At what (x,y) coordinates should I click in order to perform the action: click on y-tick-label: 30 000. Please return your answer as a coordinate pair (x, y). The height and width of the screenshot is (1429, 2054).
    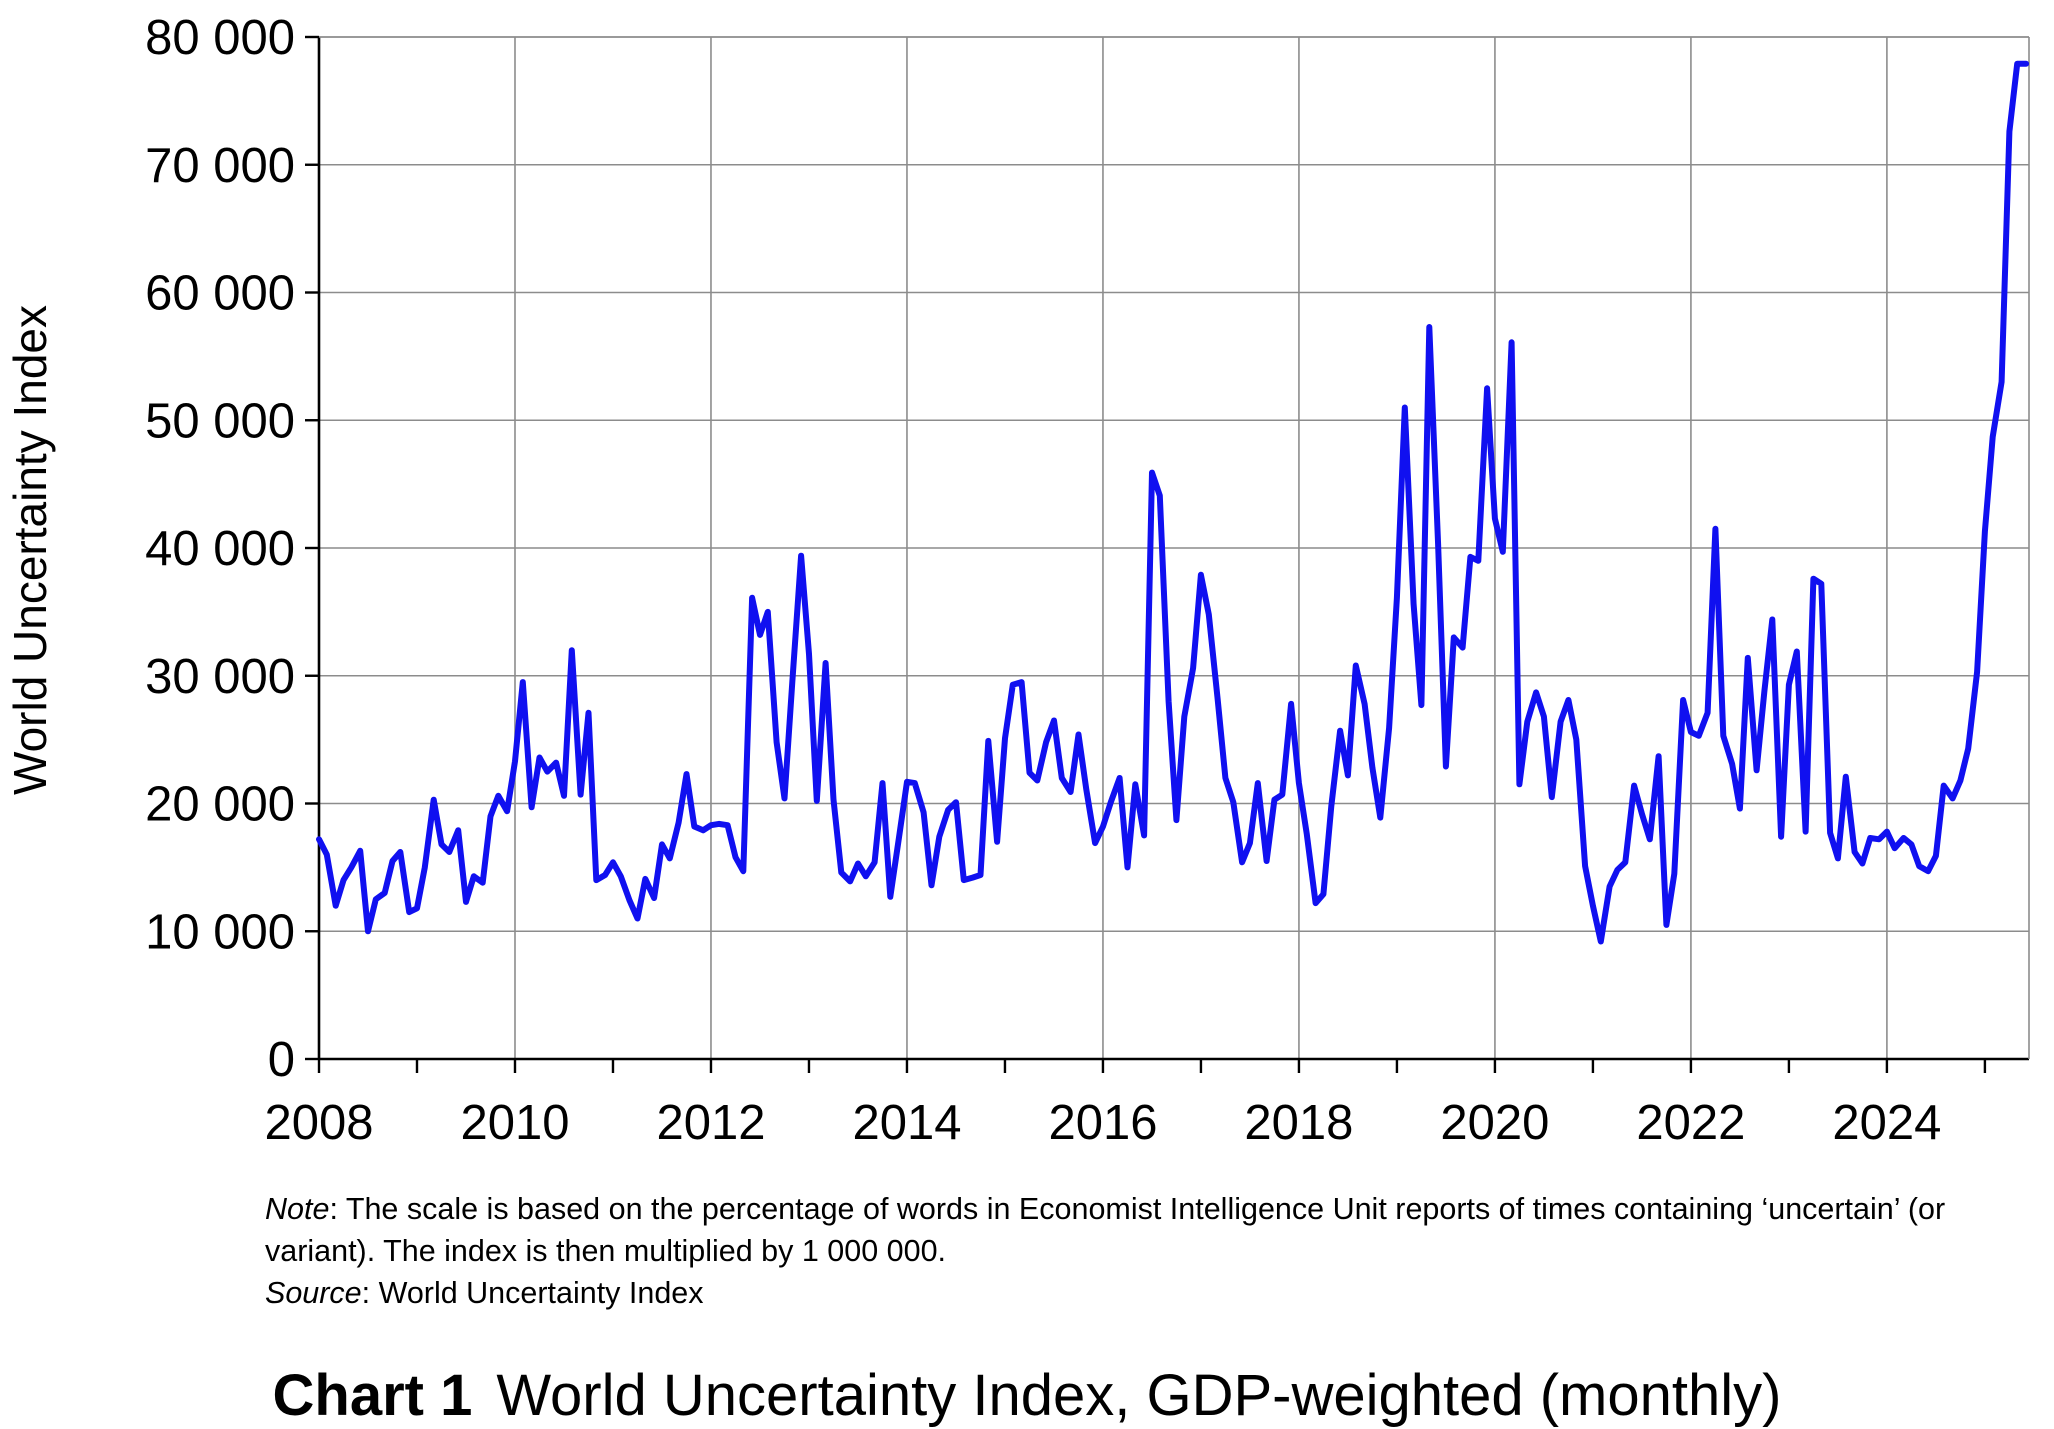
    Looking at the image, I should click on (220, 677).